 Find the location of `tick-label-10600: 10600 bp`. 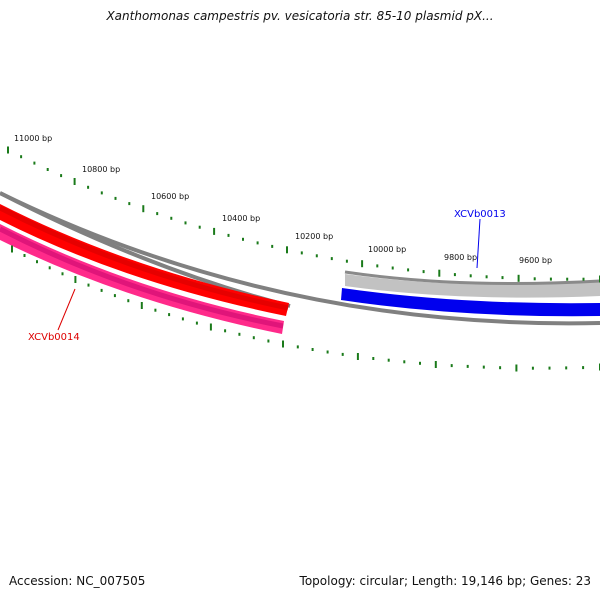

tick-label-10600: 10600 bp is located at coordinates (170, 196).